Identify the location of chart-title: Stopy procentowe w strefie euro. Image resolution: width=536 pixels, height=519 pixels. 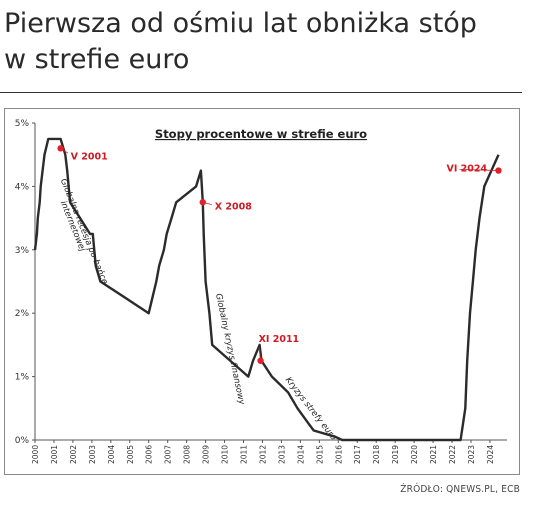
(261, 134).